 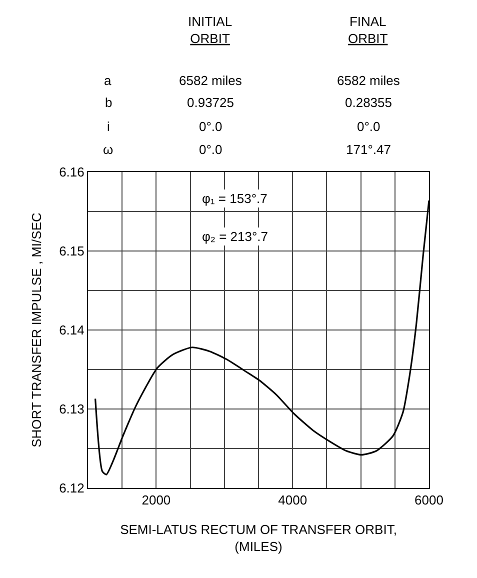 What do you see at coordinates (71, 409) in the screenshot?
I see `y-tick-label: 6.13` at bounding box center [71, 409].